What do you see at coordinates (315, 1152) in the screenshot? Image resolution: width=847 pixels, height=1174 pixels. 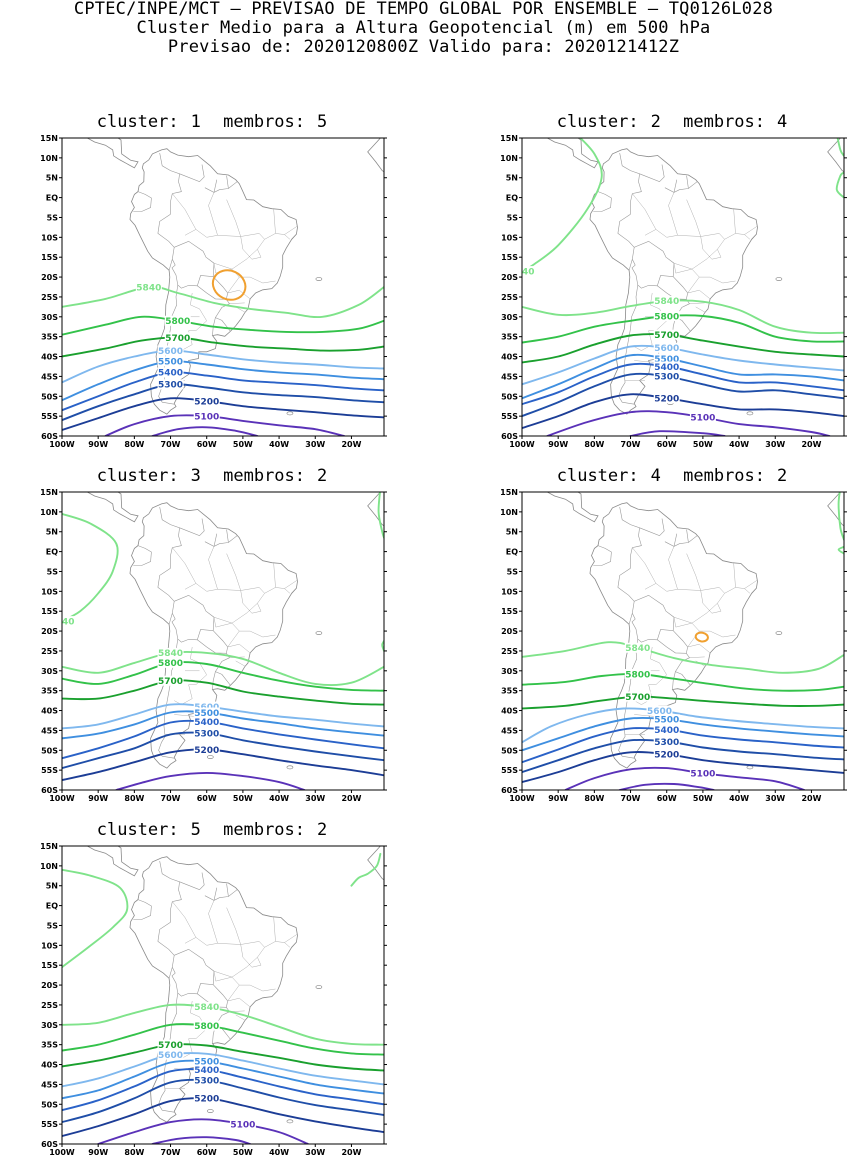 I see `lon-label: 30W` at bounding box center [315, 1152].